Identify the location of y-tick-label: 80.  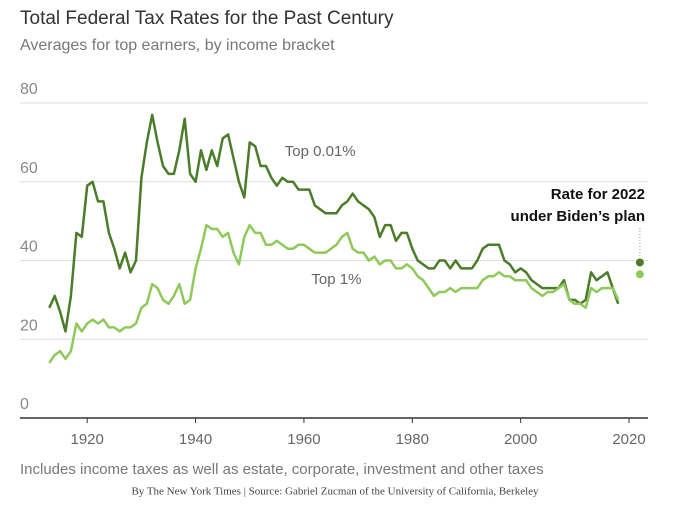
(29, 89).